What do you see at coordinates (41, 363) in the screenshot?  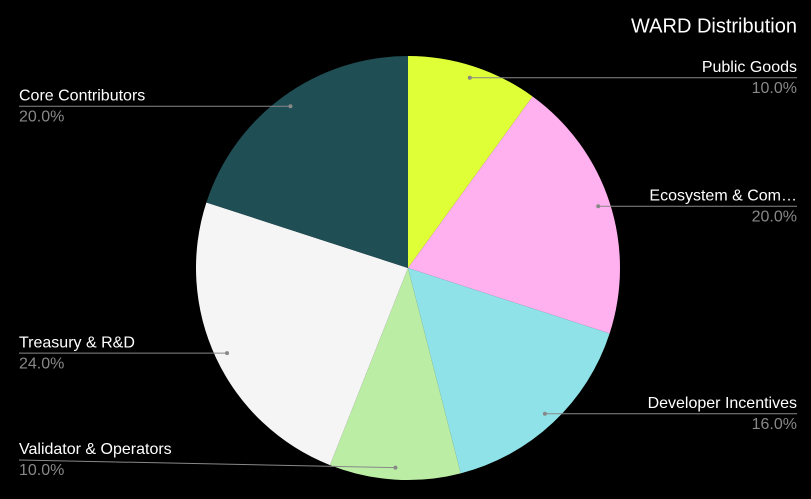 I see `slice-value-label: 24.0%` at bounding box center [41, 363].